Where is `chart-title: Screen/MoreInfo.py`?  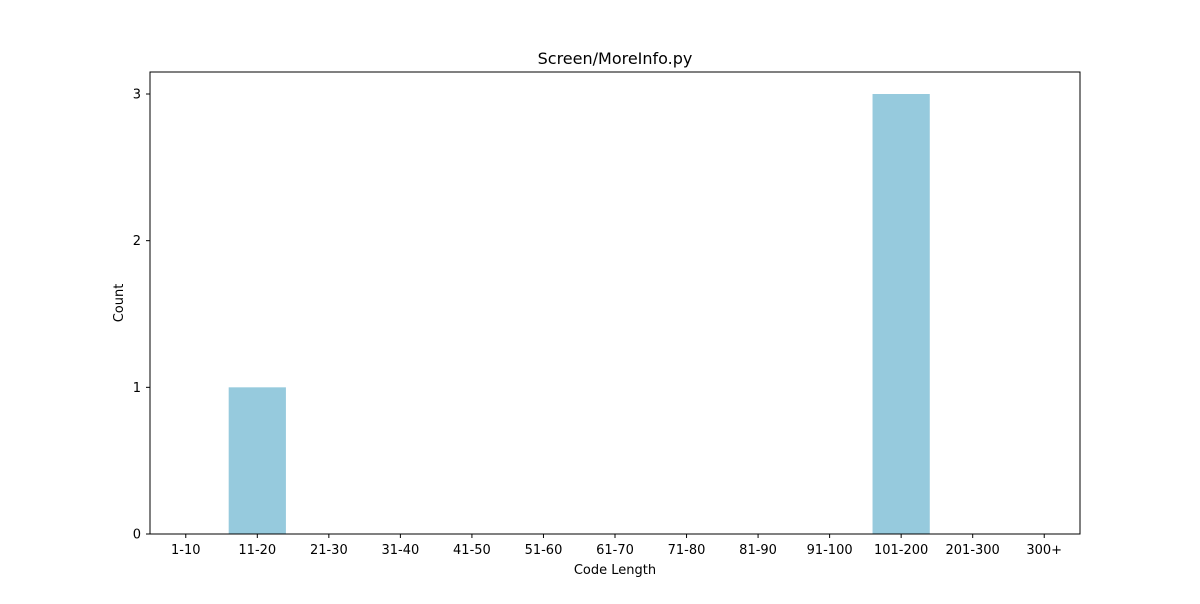 chart-title: Screen/MoreInfo.py is located at coordinates (615, 58).